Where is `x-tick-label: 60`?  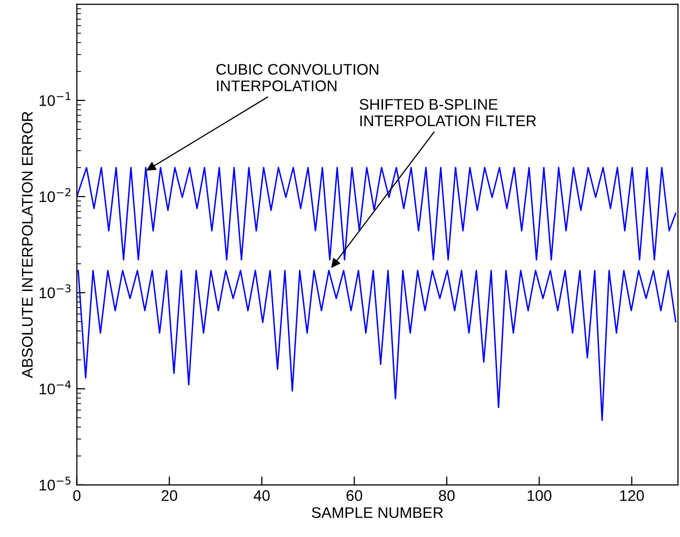
x-tick-label: 60 is located at coordinates (354, 495).